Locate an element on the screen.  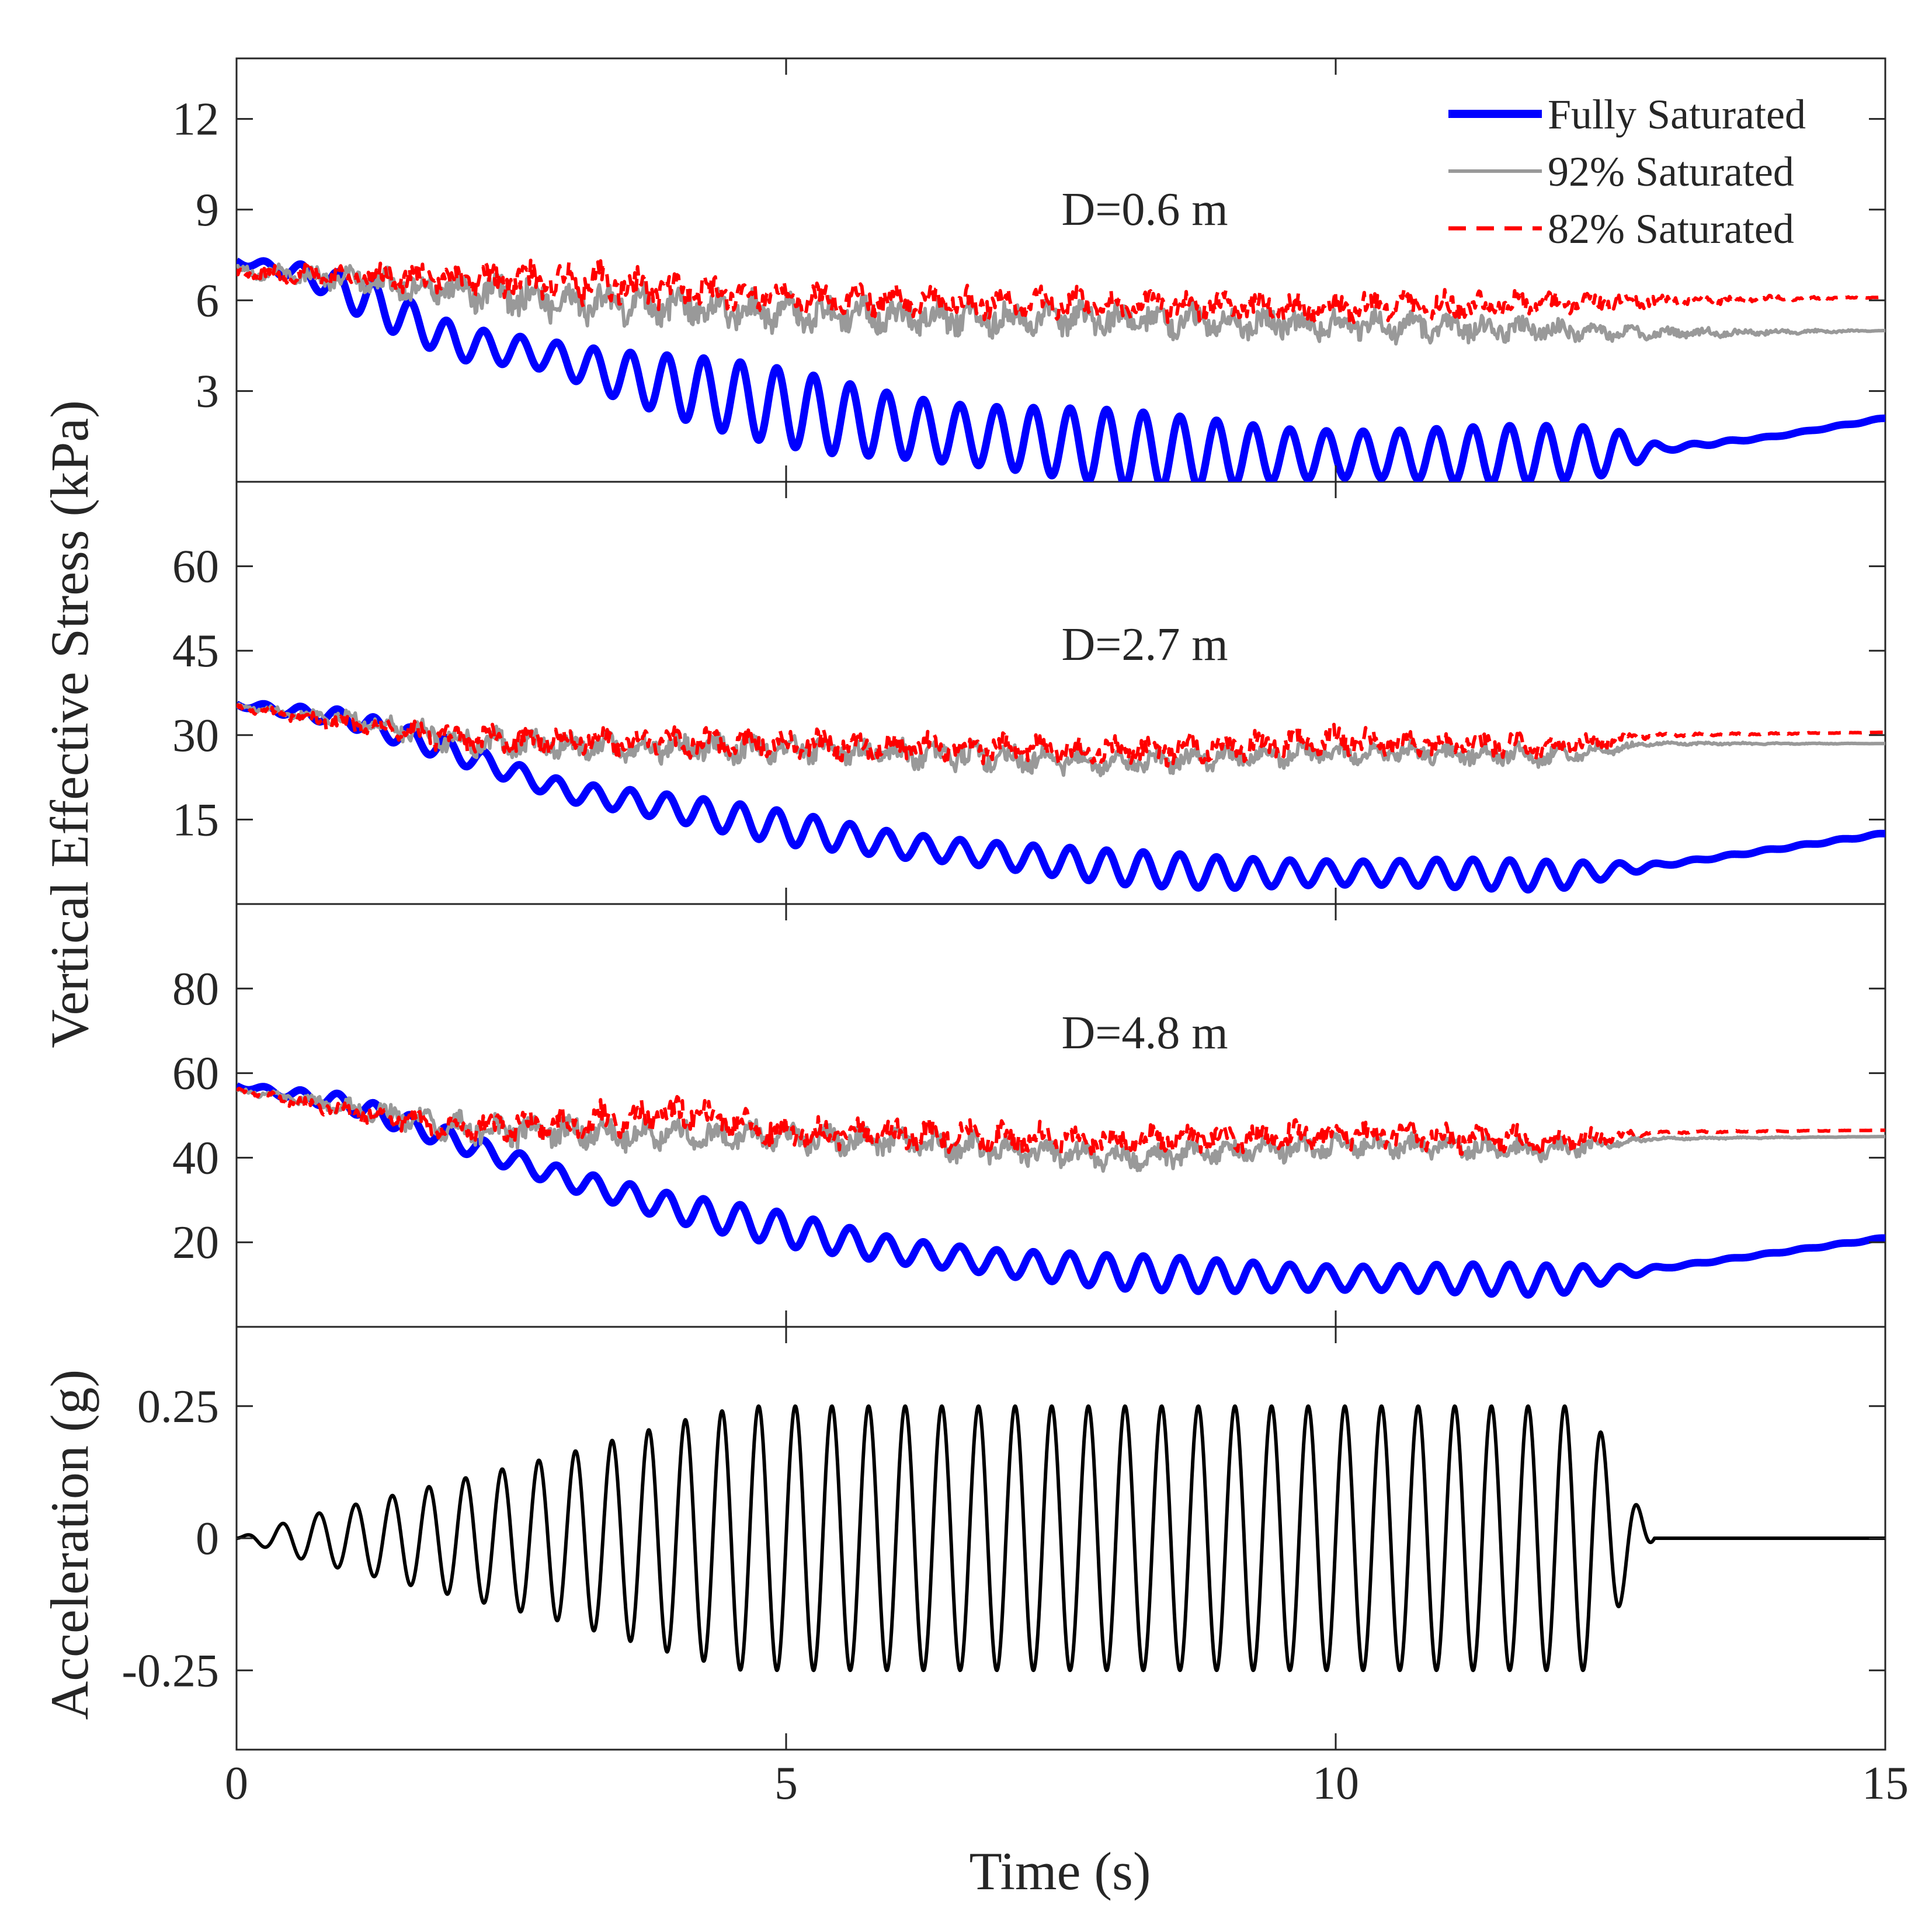
panel-acceleration is located at coordinates (1061, 1538).